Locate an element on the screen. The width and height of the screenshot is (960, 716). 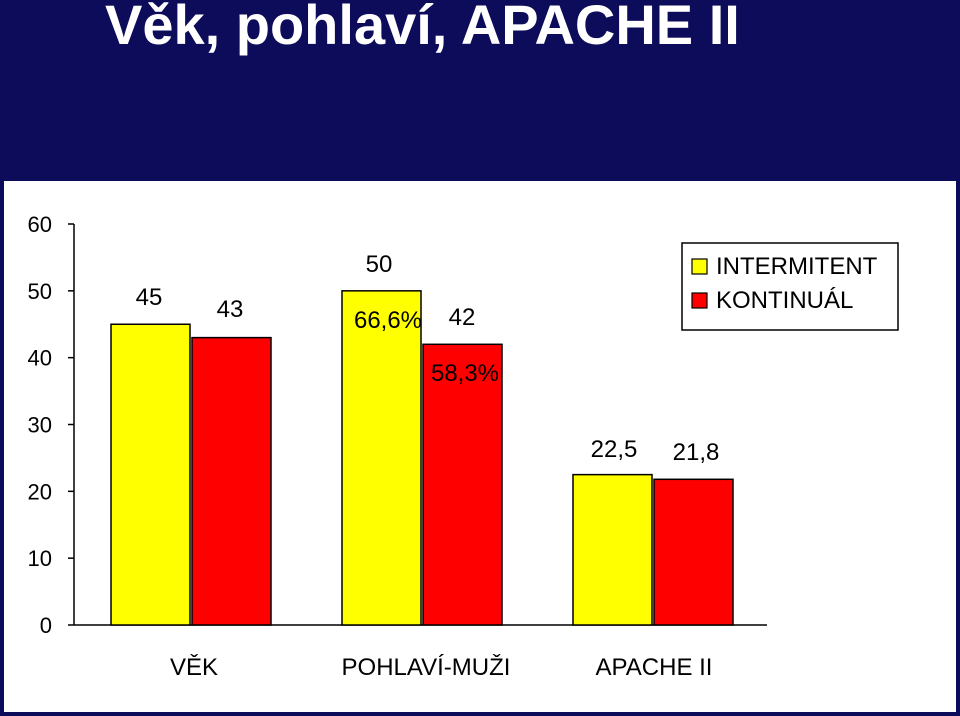
legend-swatch-kontinual is located at coordinates (699, 300).